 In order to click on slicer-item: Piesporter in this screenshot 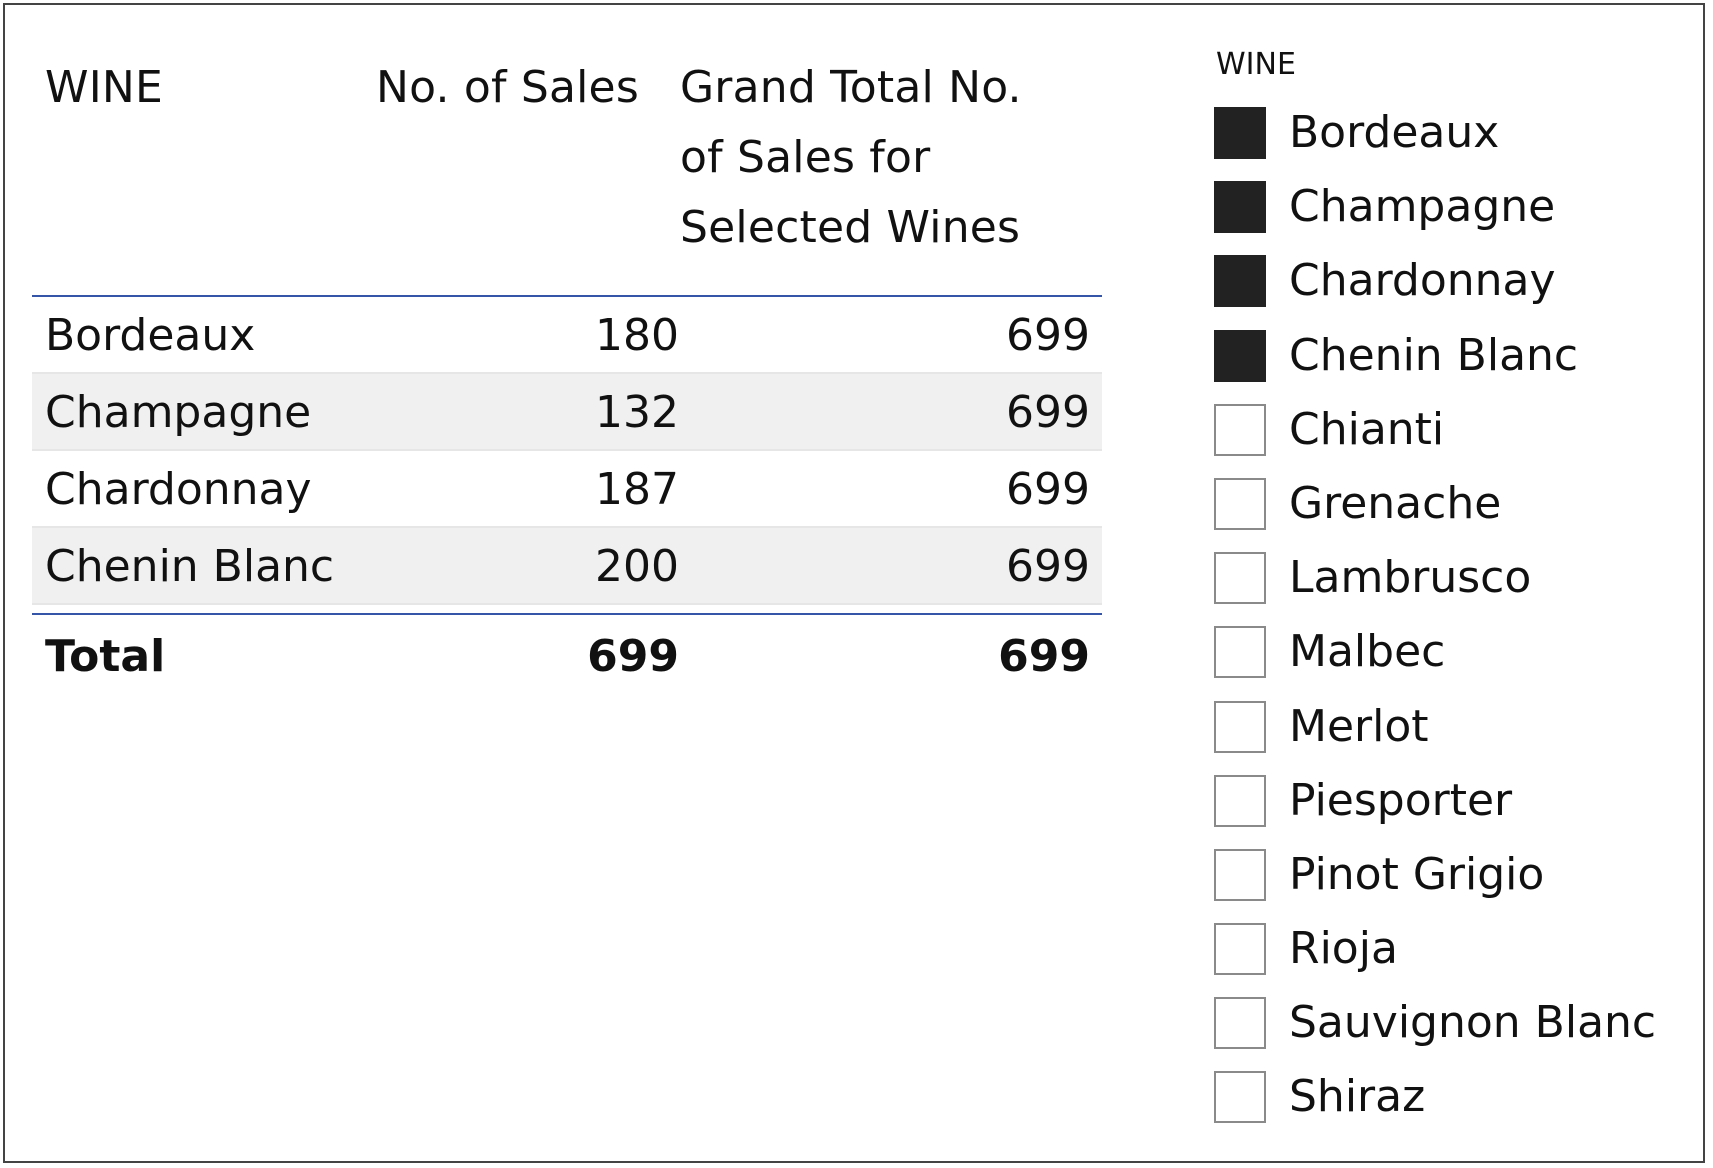, I will do `click(1454, 806)`.